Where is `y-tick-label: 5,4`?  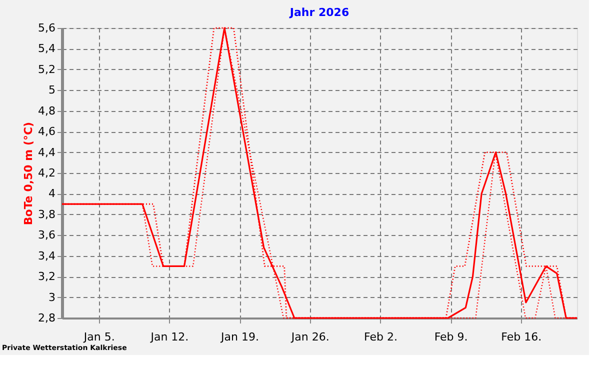 y-tick-label: 5,4 is located at coordinates (47, 49).